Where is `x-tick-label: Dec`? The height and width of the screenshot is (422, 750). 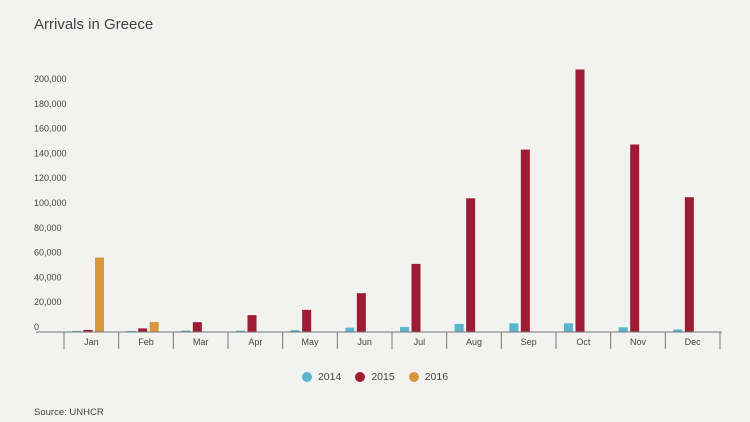 x-tick-label: Dec is located at coordinates (693, 342).